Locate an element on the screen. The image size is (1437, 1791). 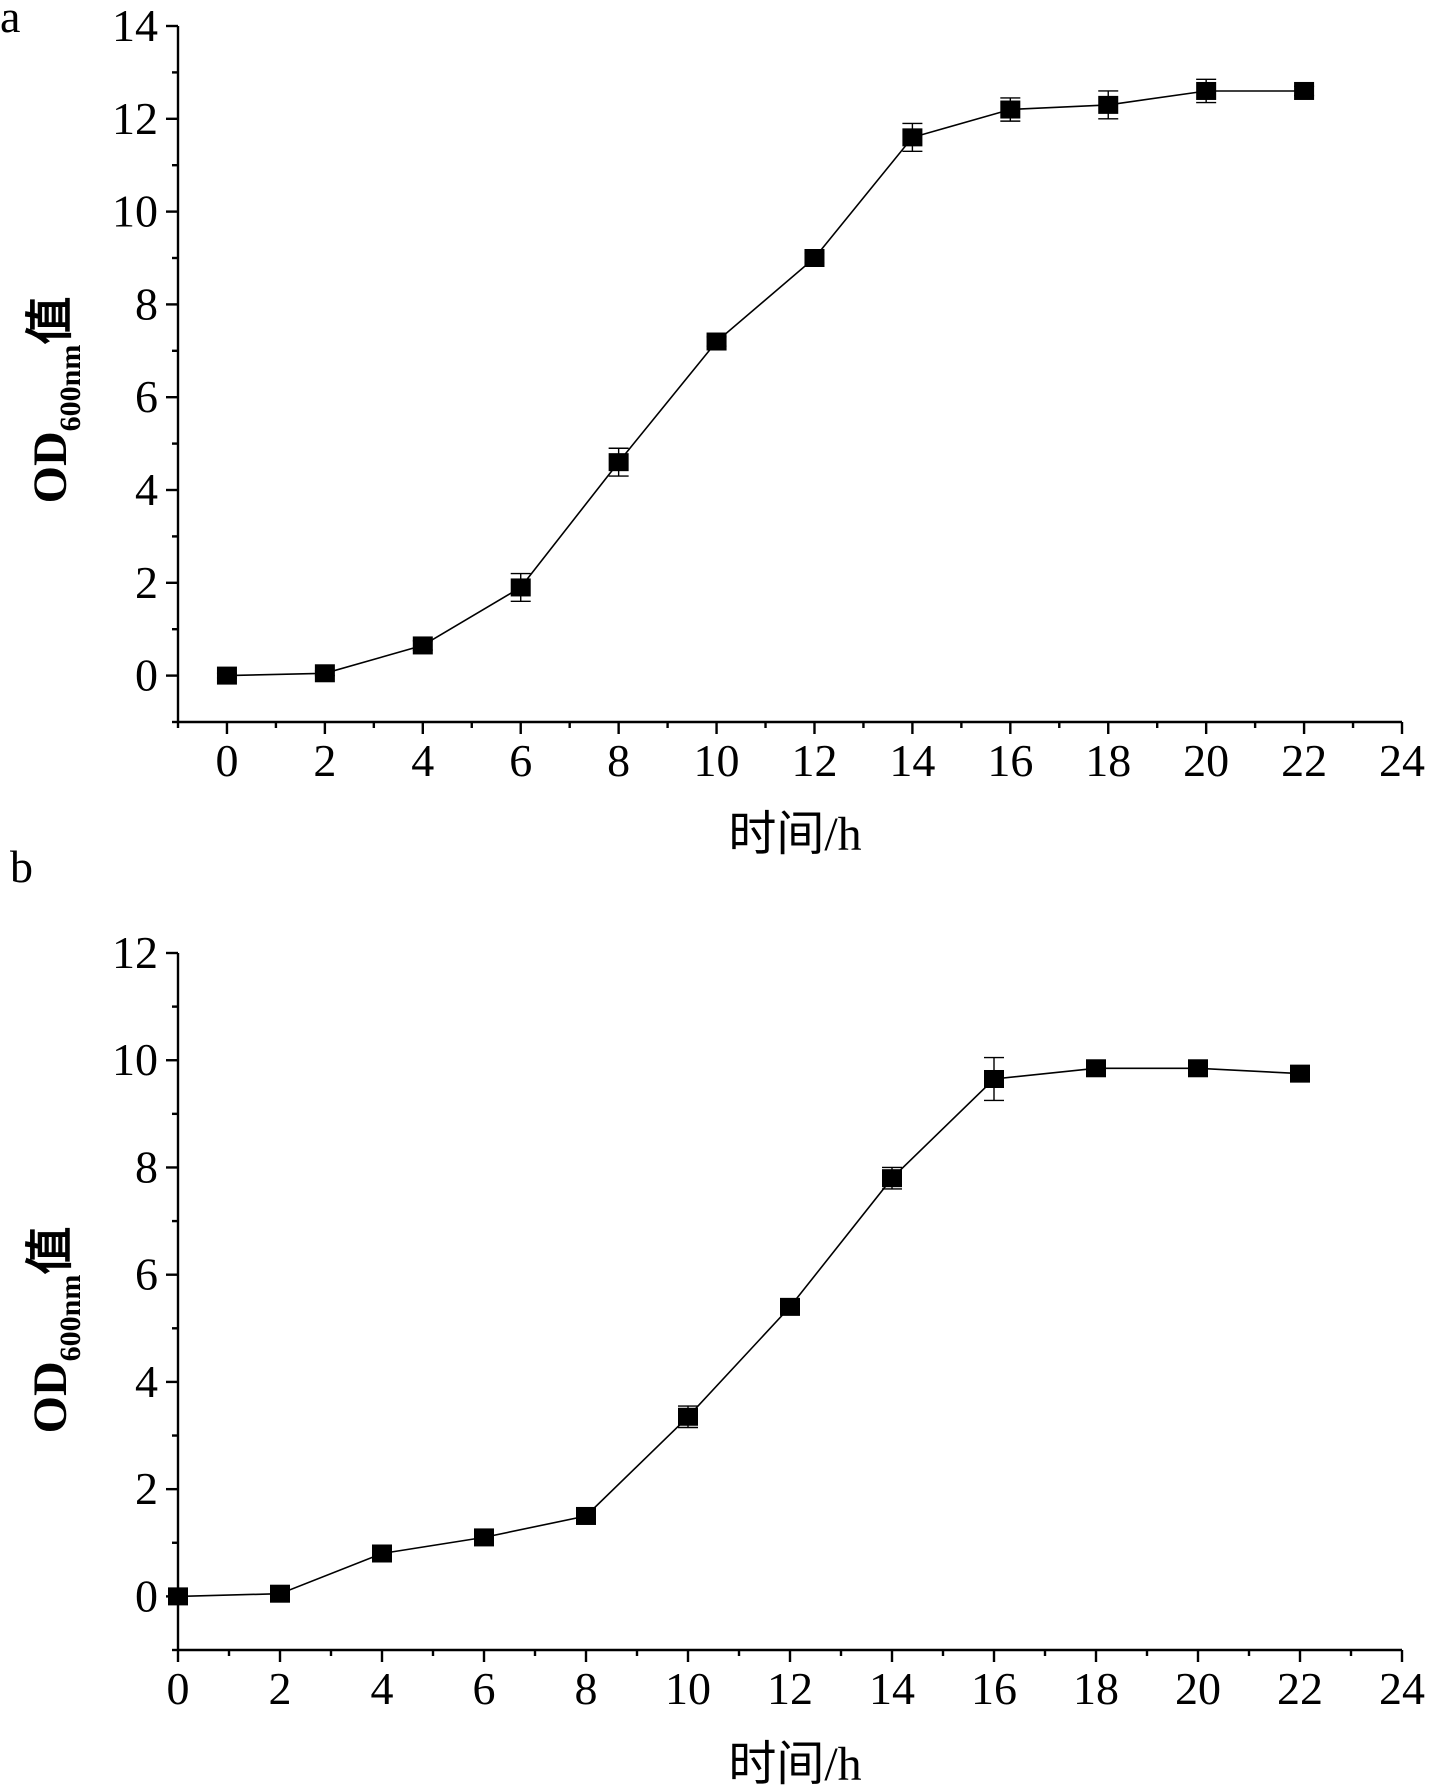
panel-a-x-axis-title: 时间/h is located at coordinates (794, 834).